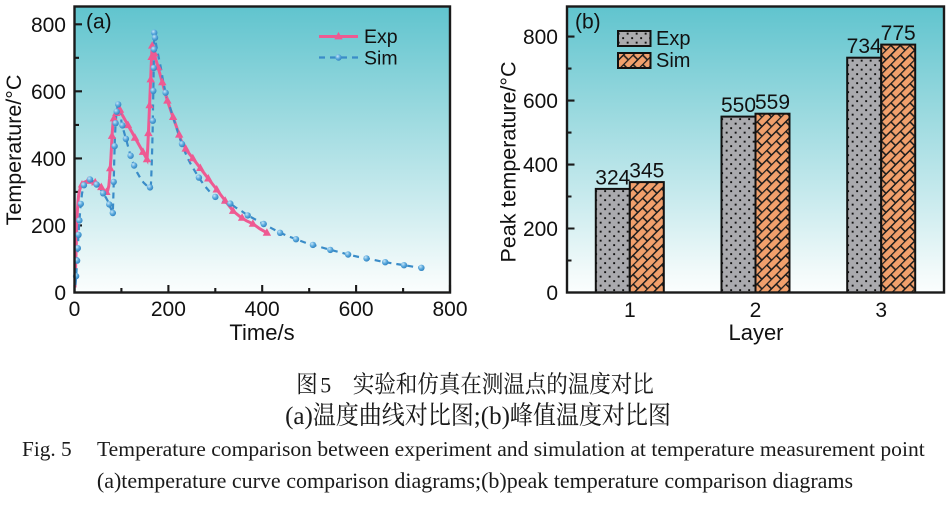  Describe the element at coordinates (755, 332) in the screenshot. I see `svg-text: Layer` at that location.